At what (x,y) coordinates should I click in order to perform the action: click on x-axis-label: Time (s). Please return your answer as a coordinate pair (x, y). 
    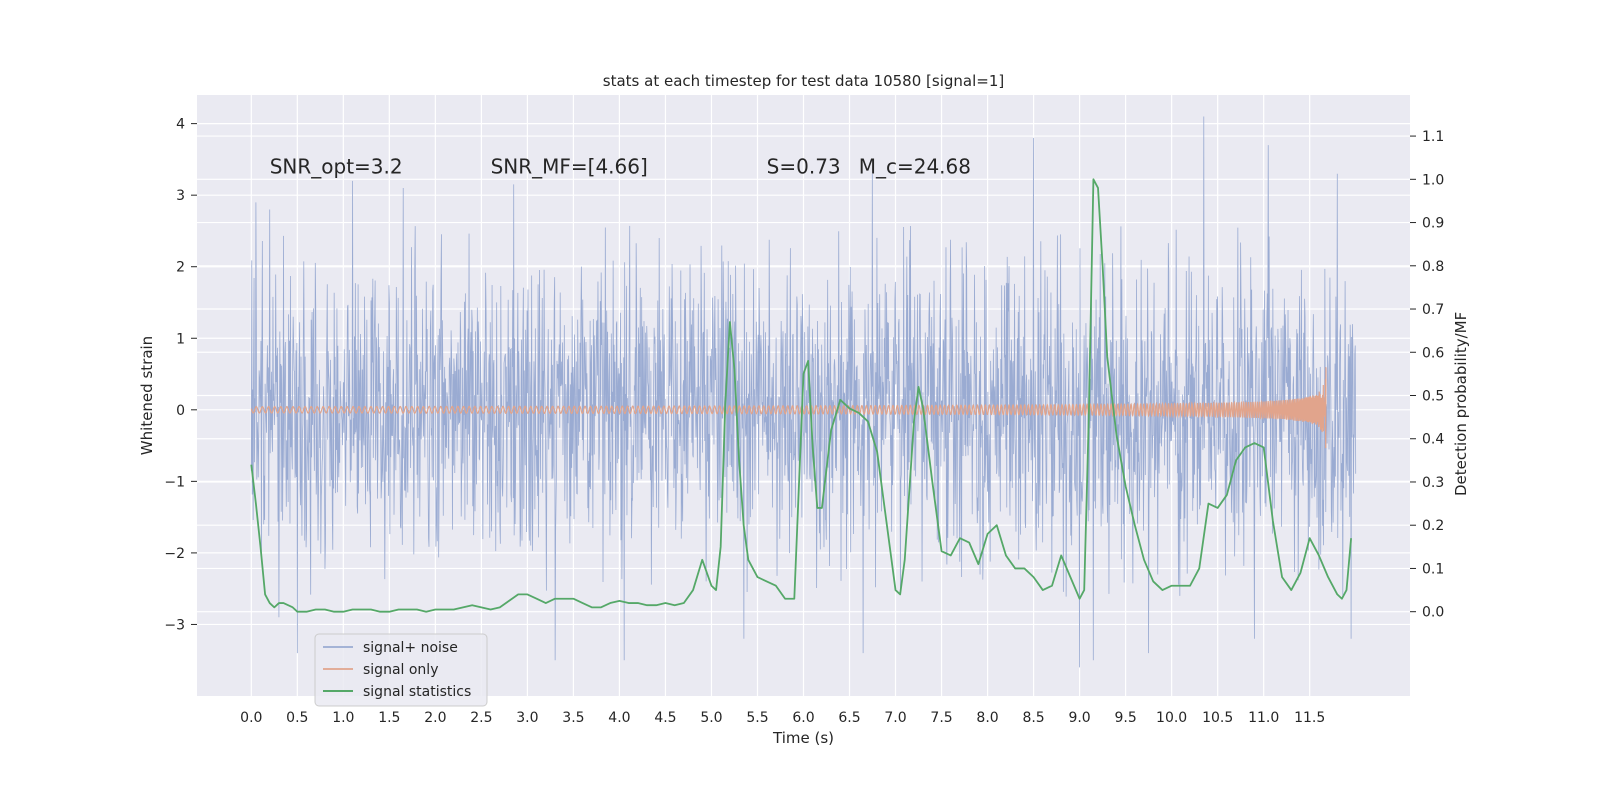
    Looking at the image, I should click on (803, 738).